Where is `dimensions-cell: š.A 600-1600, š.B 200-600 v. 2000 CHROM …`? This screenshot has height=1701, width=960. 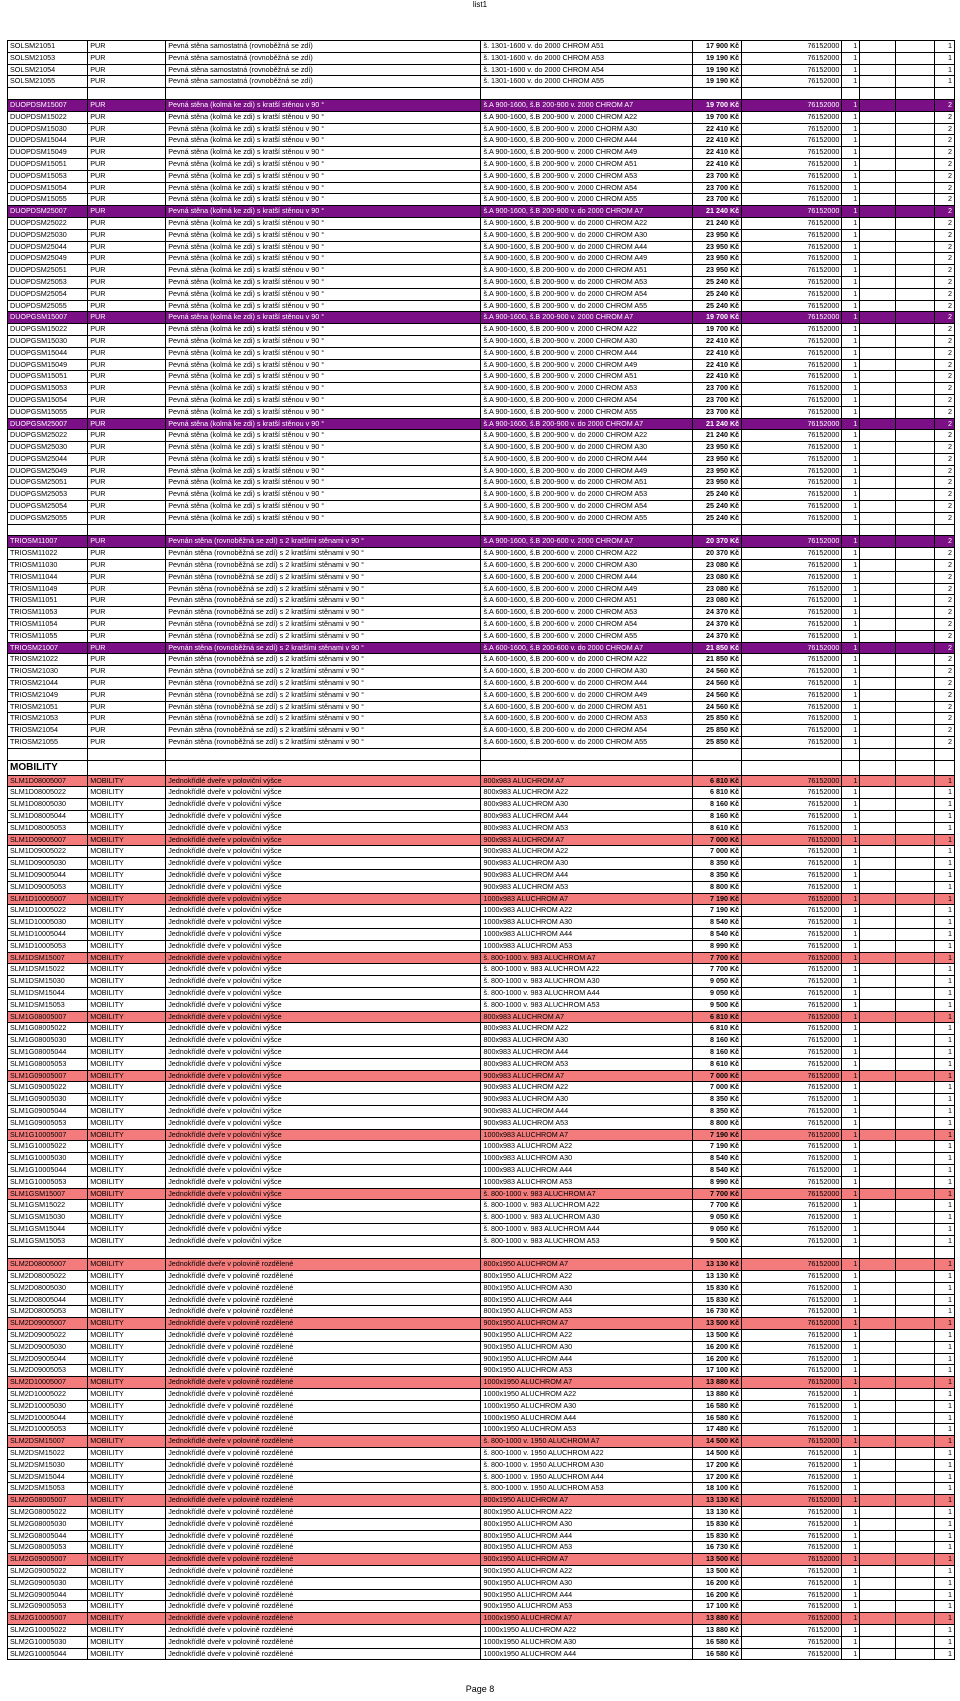 dimensions-cell: š.A 600-1600, š.B 200-600 v. 2000 CHROM … is located at coordinates (587, 601).